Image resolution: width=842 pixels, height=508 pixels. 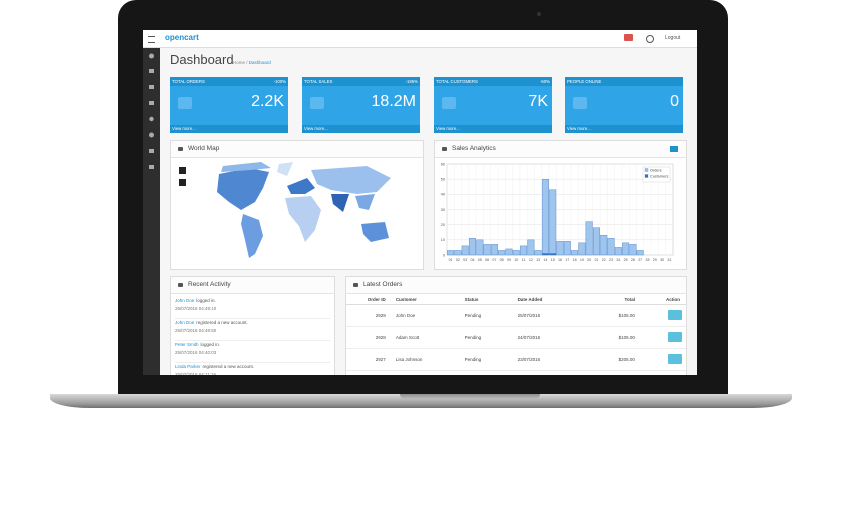 I want to click on help-icon, so click(x=650, y=39).